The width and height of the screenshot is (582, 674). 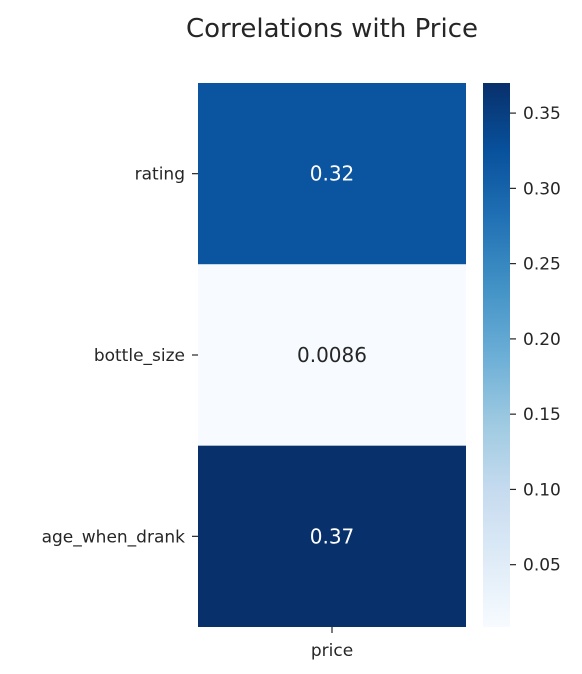 I want to click on y-tick-label: bottle_size, so click(x=139, y=356).